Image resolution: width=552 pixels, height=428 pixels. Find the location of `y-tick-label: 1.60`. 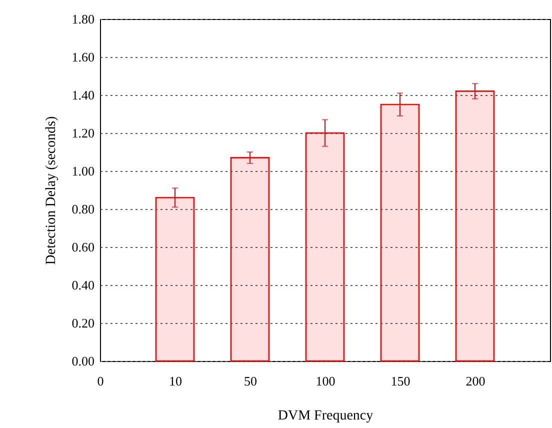

y-tick-label: 1.60 is located at coordinates (83, 57).